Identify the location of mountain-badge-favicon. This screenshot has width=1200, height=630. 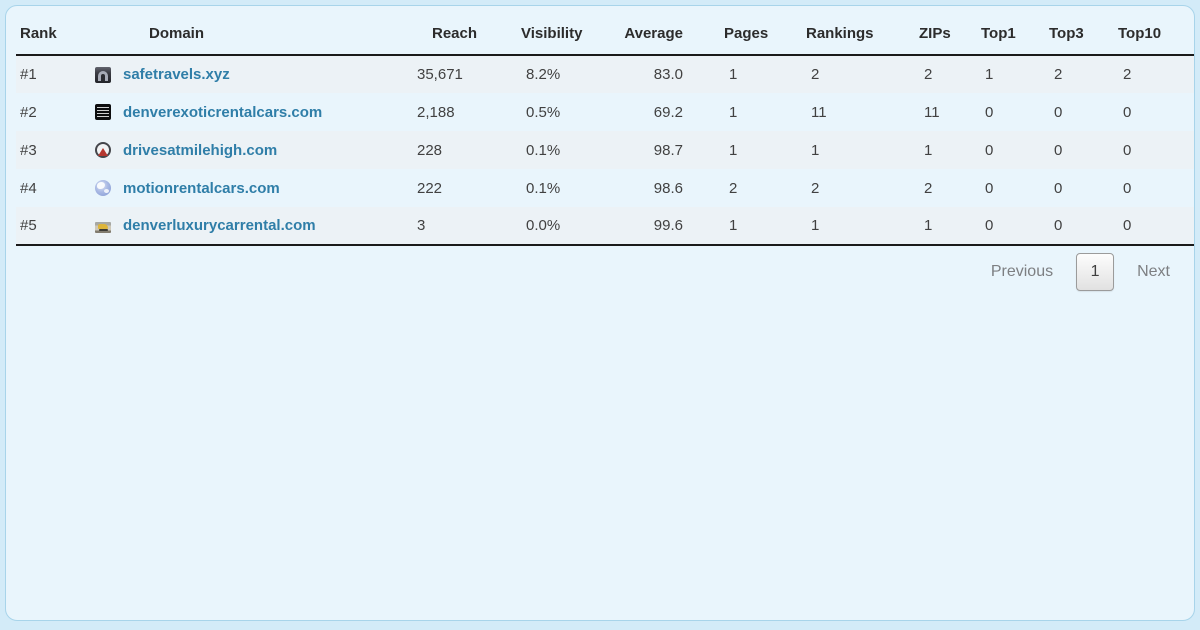
(103, 150).